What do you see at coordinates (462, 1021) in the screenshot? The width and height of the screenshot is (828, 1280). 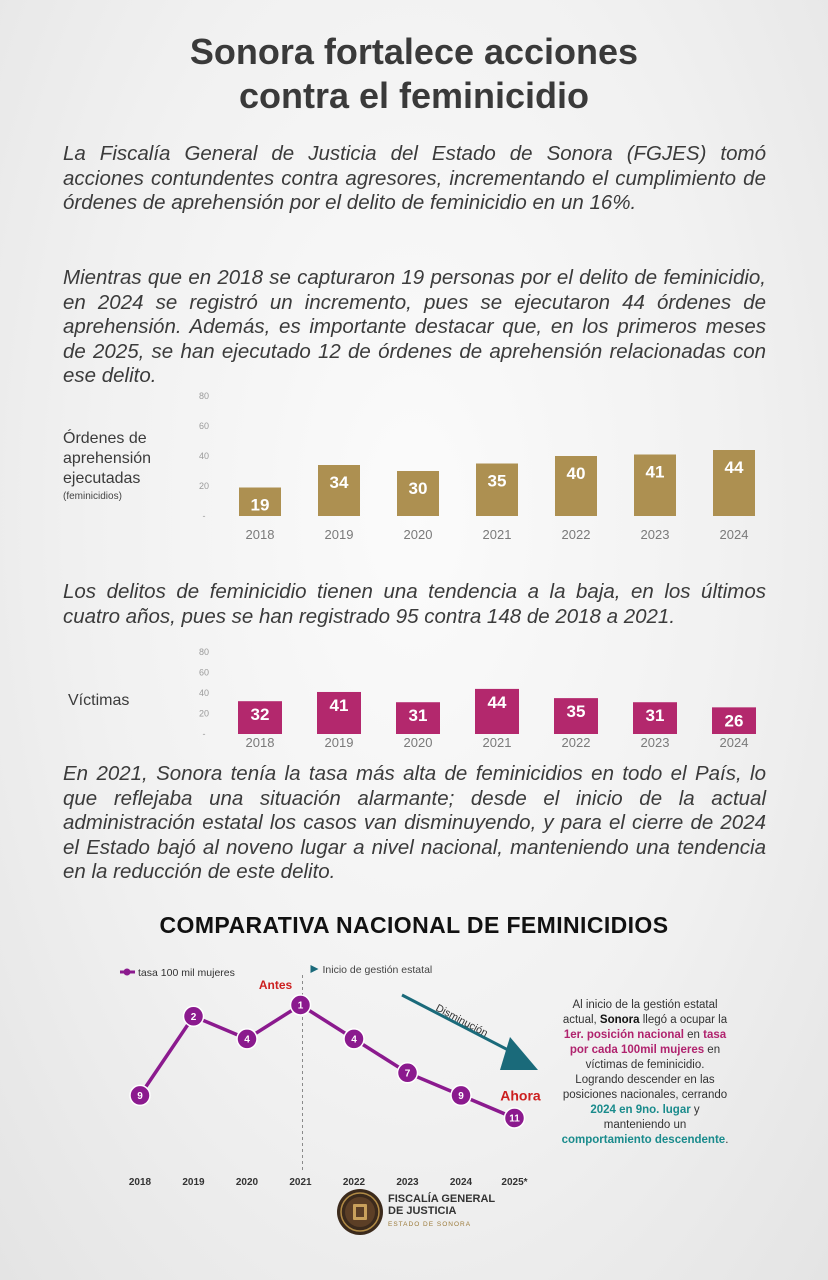 I see `trend-label: Disminución` at bounding box center [462, 1021].